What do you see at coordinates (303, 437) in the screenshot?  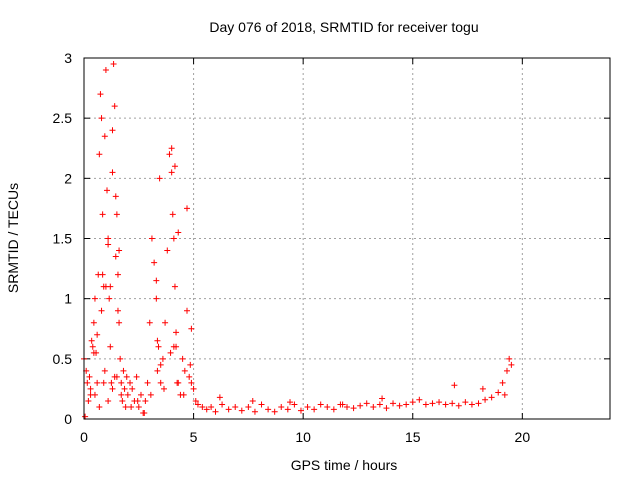 I see `x-tick-label: 10` at bounding box center [303, 437].